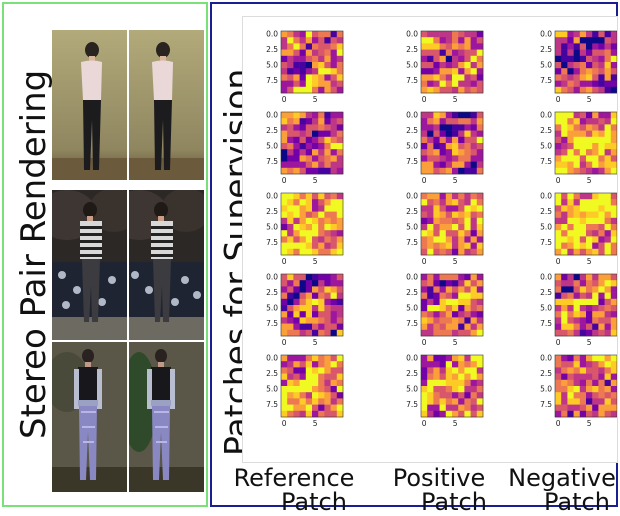 Image resolution: width=620 pixels, height=516 pixels. I want to click on patch-frame, so click(452, 386).